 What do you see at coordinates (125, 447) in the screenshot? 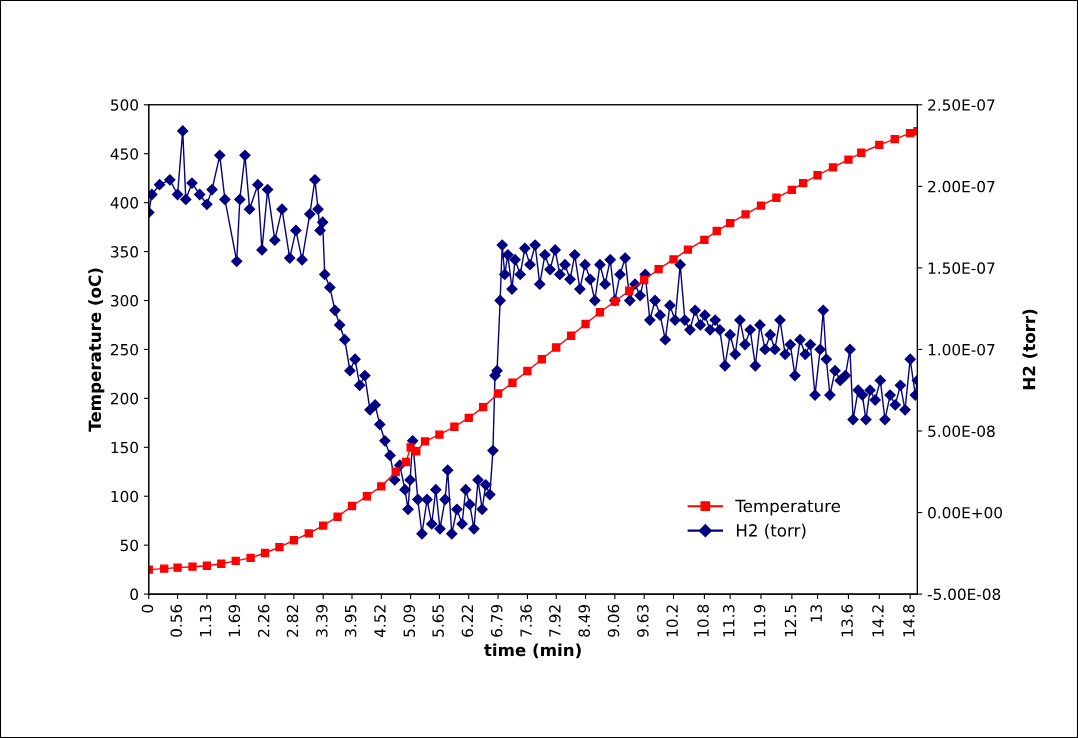
I see `y-tick-label: 150` at bounding box center [125, 447].